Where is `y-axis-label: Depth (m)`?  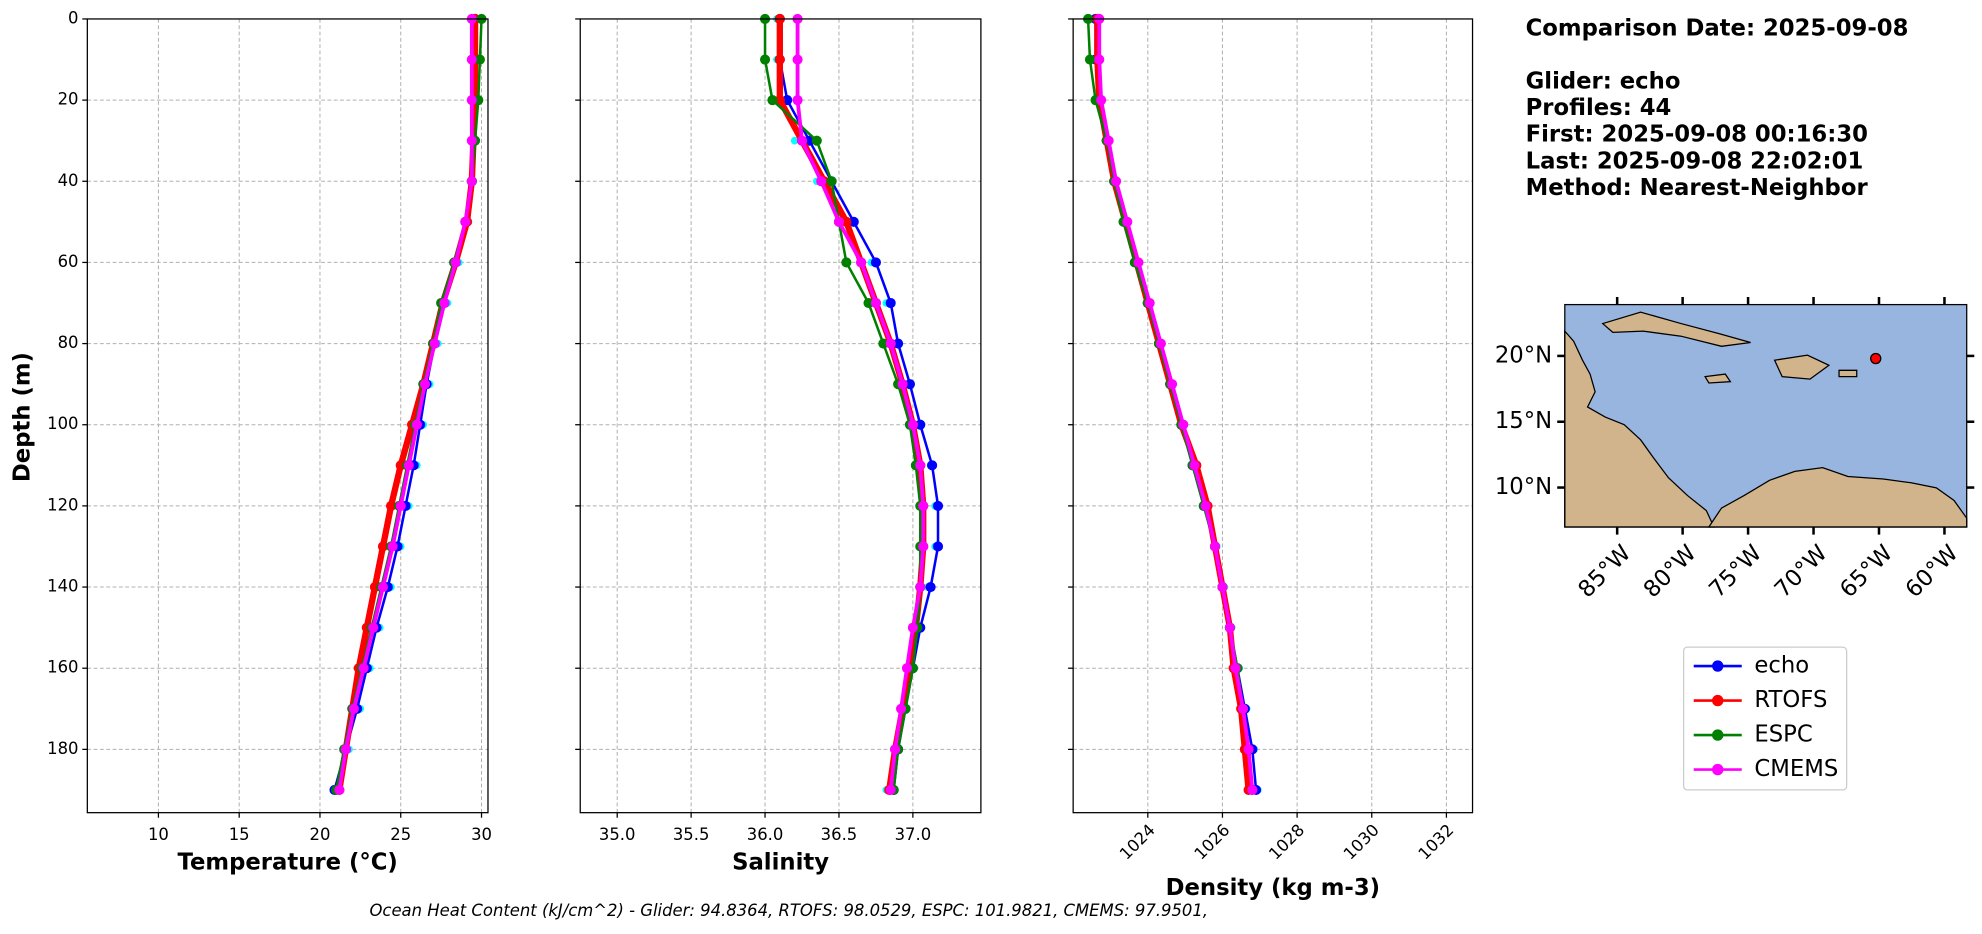 y-axis-label: Depth (m) is located at coordinates (22, 417).